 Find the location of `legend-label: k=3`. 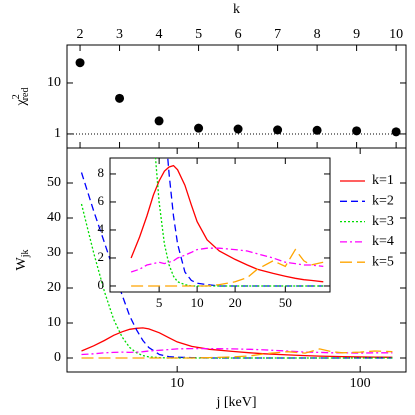

legend-label: k=3 is located at coordinates (383, 221).